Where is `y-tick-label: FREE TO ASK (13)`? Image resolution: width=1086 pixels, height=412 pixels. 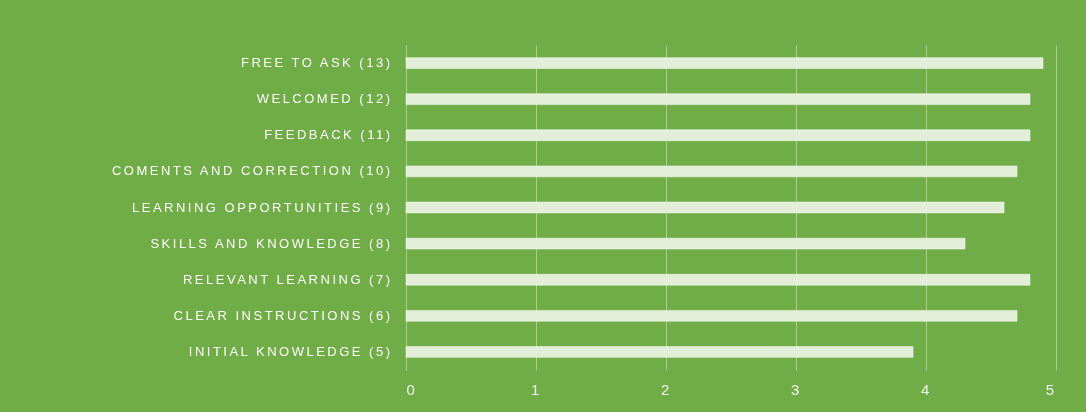 y-tick-label: FREE TO ASK (13) is located at coordinates (316, 63).